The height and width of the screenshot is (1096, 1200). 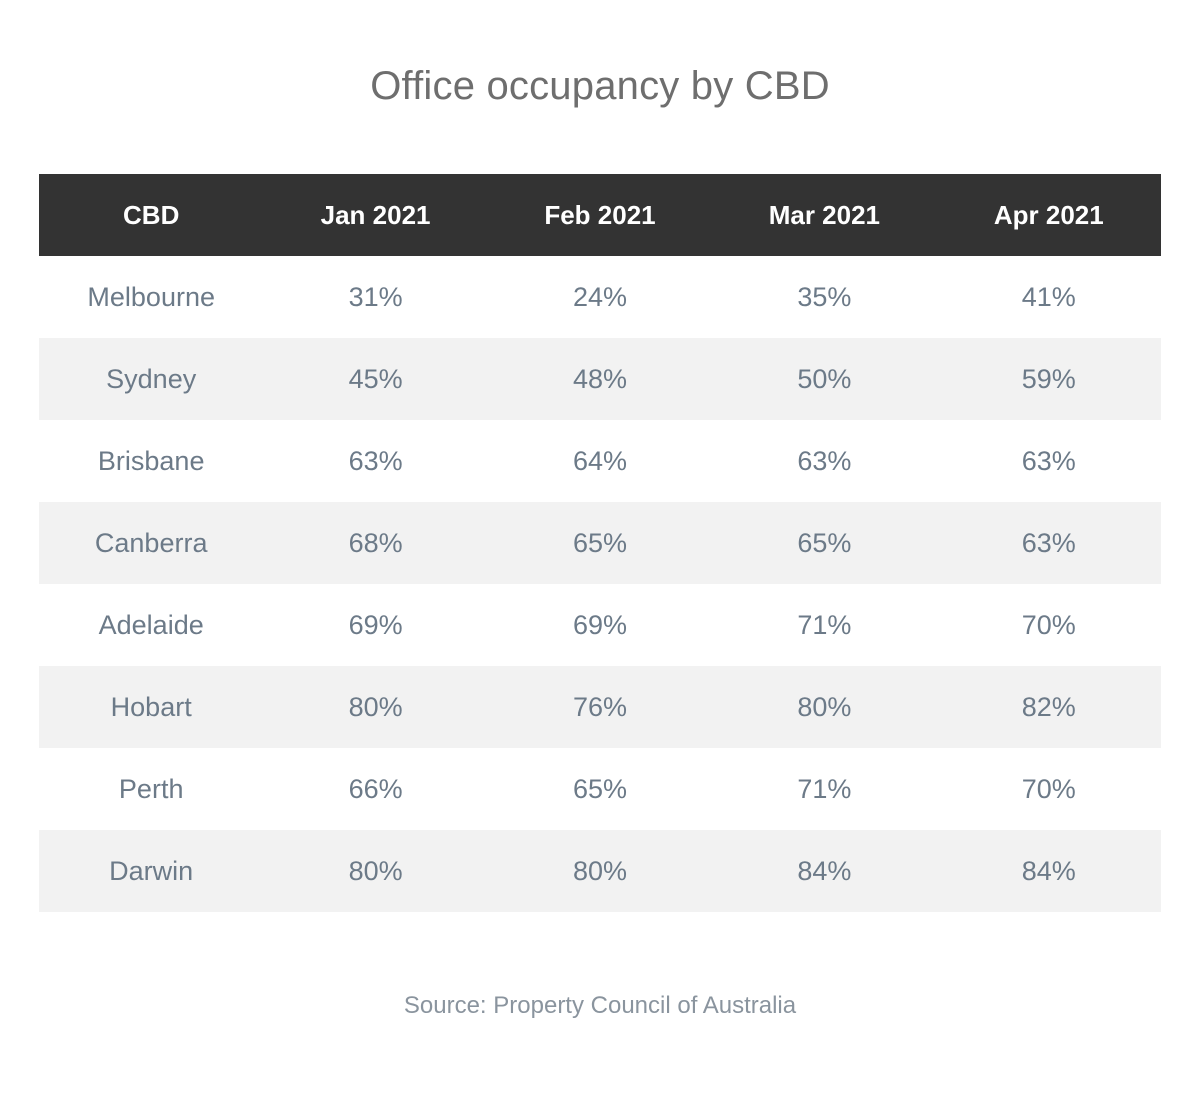 I want to click on occupancy-cell: 59%, so click(x=1048, y=378).